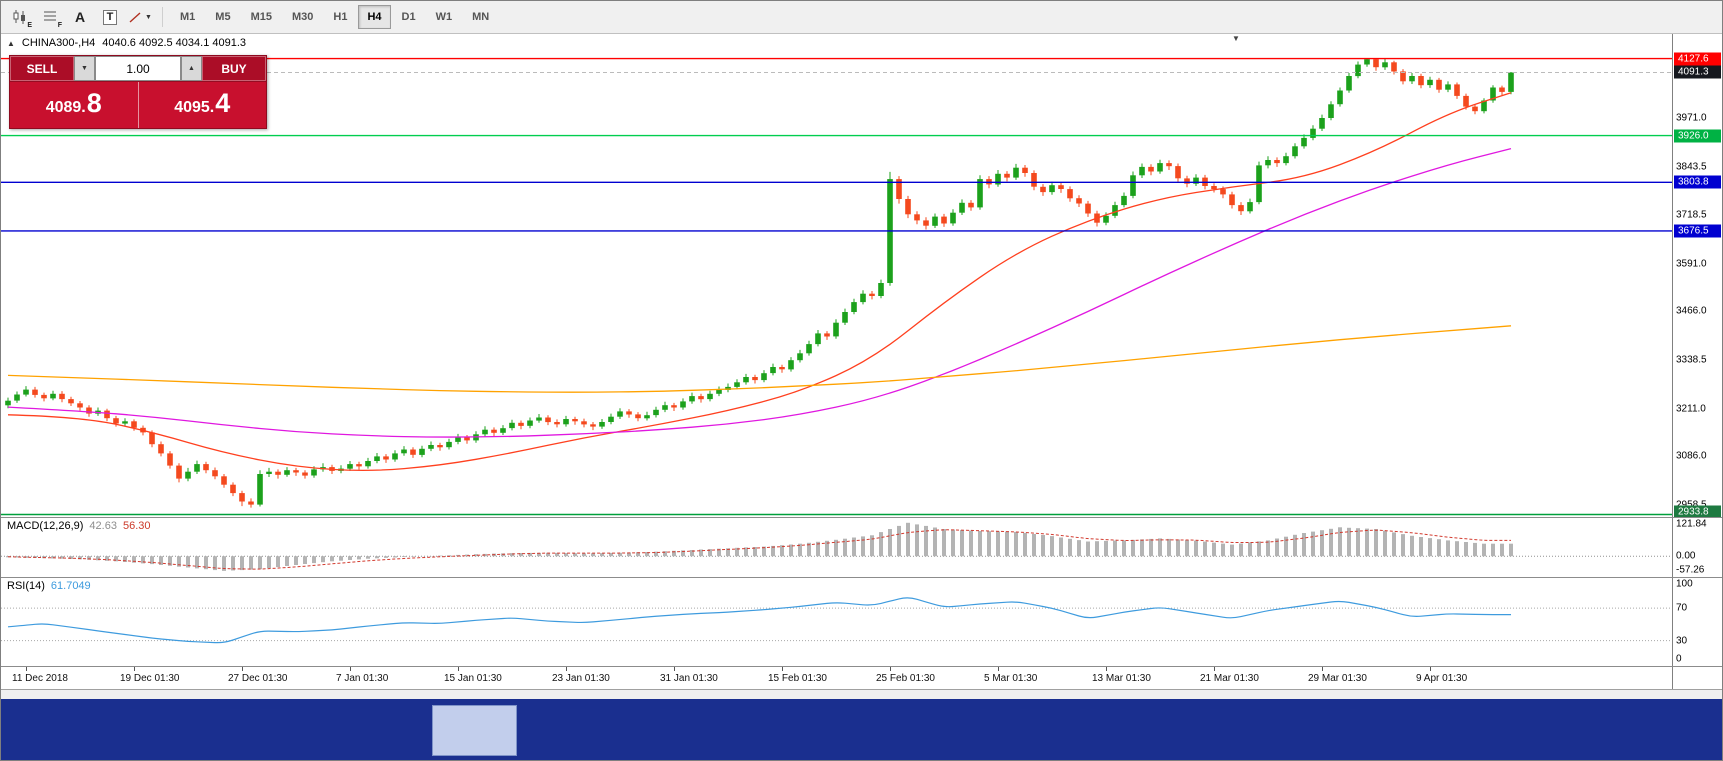  What do you see at coordinates (1697, 547) in the screenshot?
I see `macd-axis: 121.84 0.00 -57.26` at bounding box center [1697, 547].